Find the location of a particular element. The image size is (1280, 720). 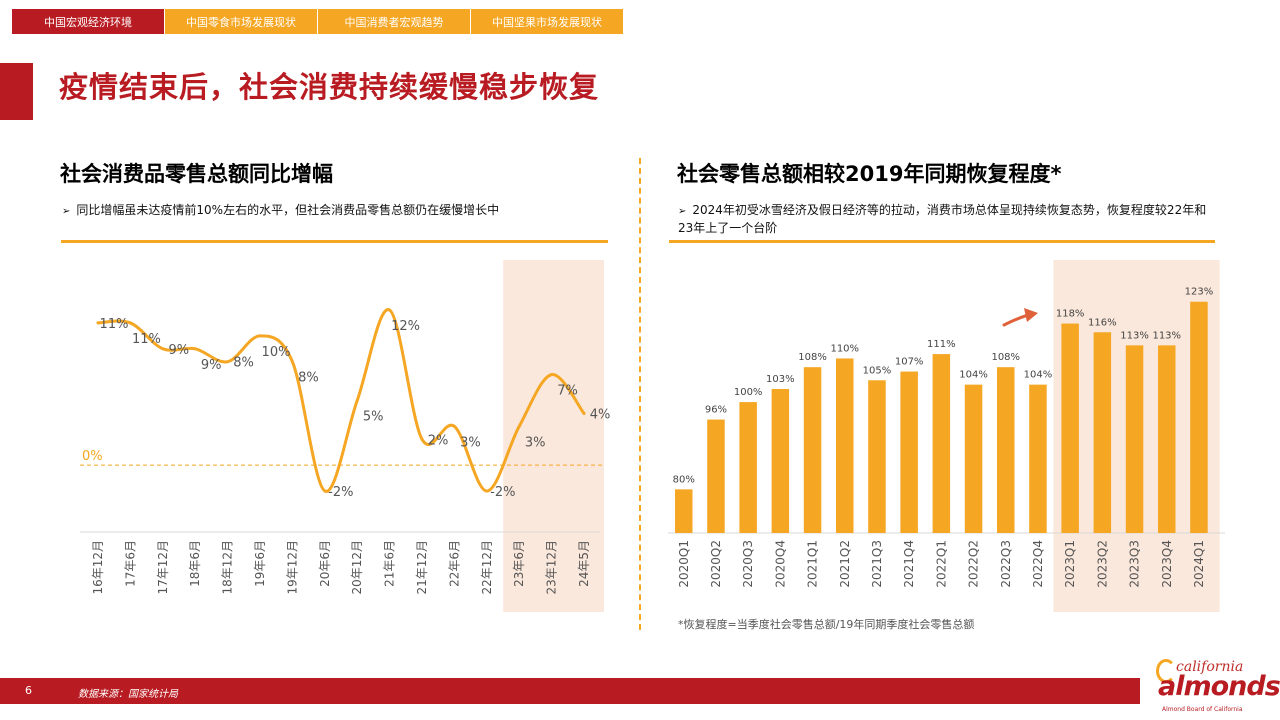

trend-arrowhead-icon is located at coordinates (1031, 315).